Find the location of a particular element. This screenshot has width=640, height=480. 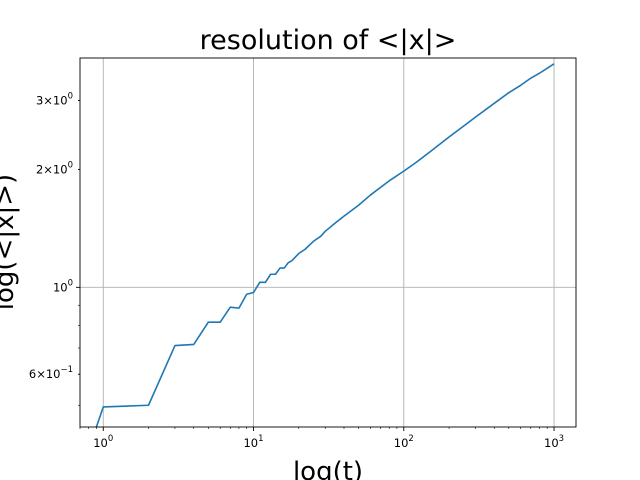

x-axis-label: log(t) is located at coordinates (328, 468).